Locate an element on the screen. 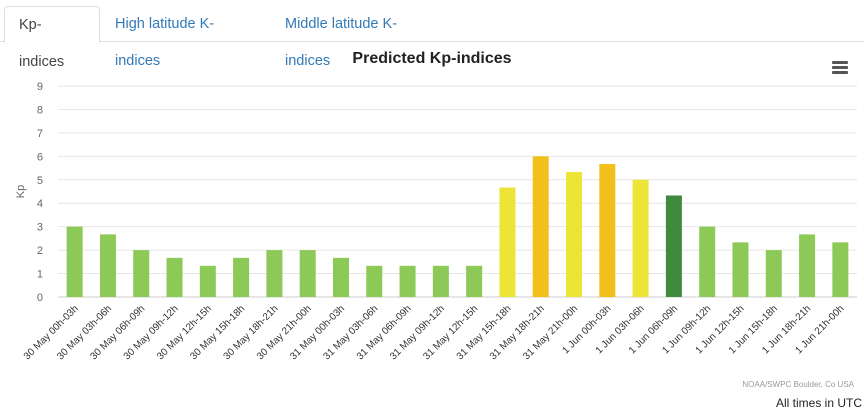  tab-middle-latitude-k-indices: Middle latitude K-indices is located at coordinates (341, 42).